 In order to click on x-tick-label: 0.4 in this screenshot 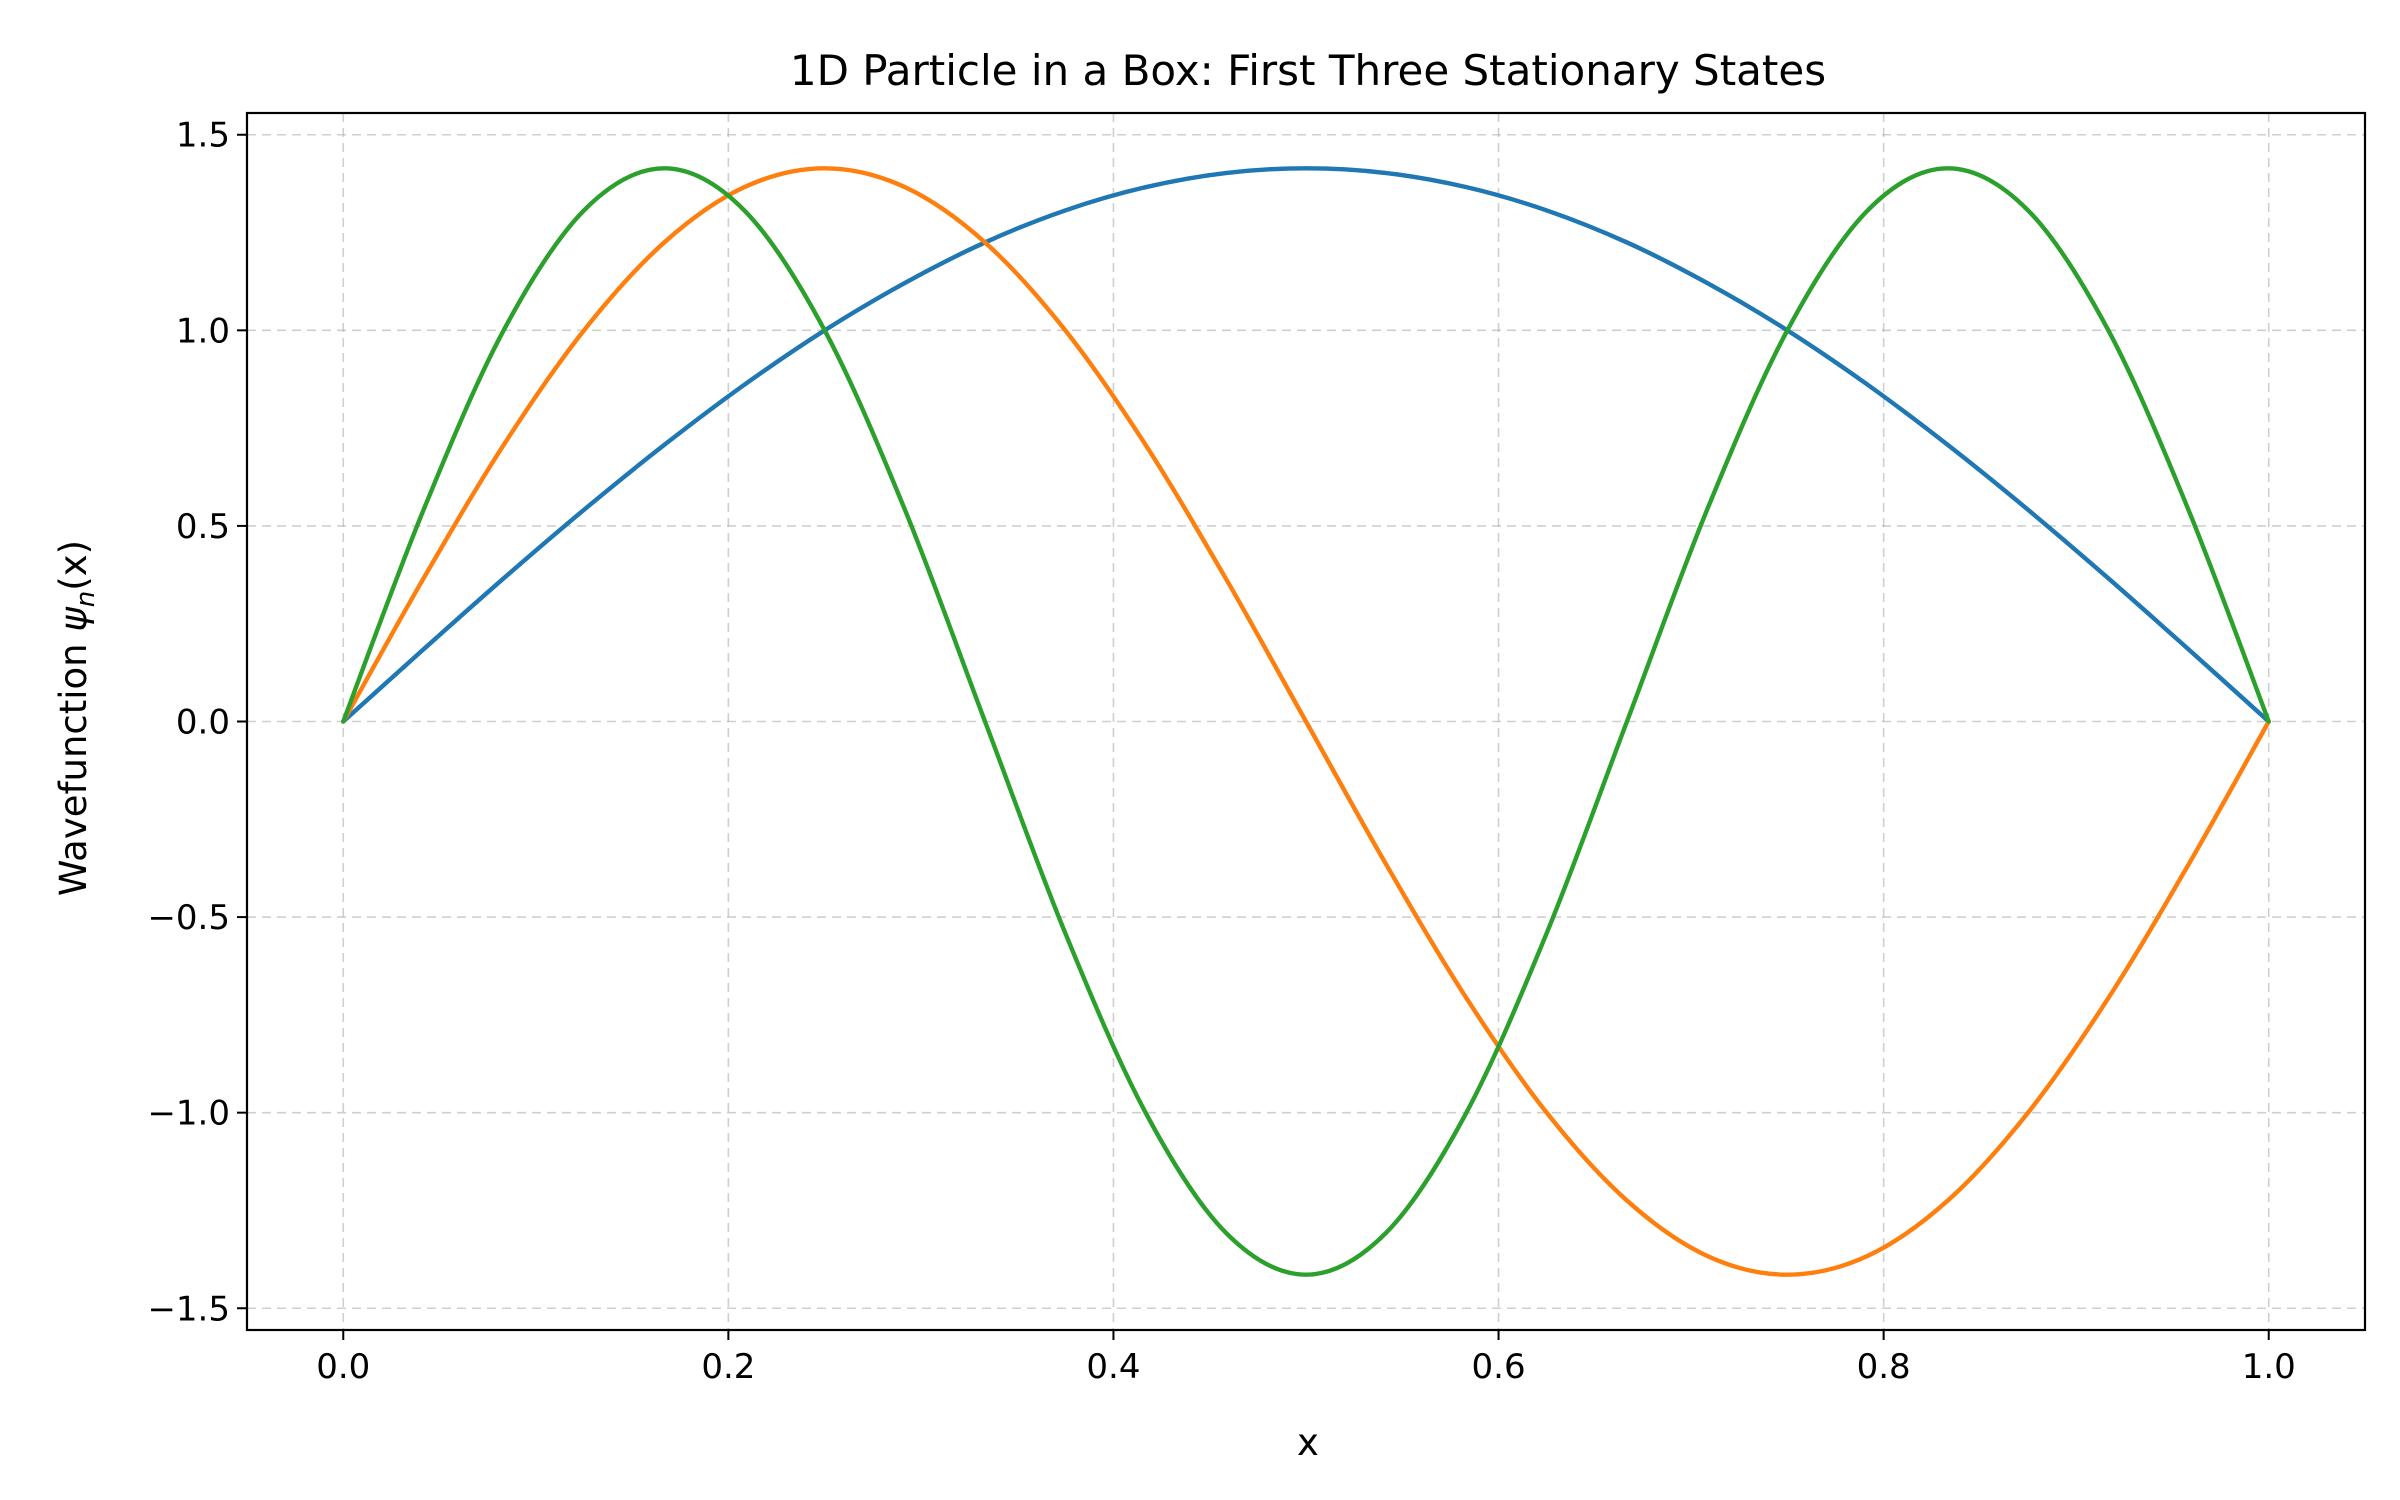, I will do `click(1113, 1367)`.